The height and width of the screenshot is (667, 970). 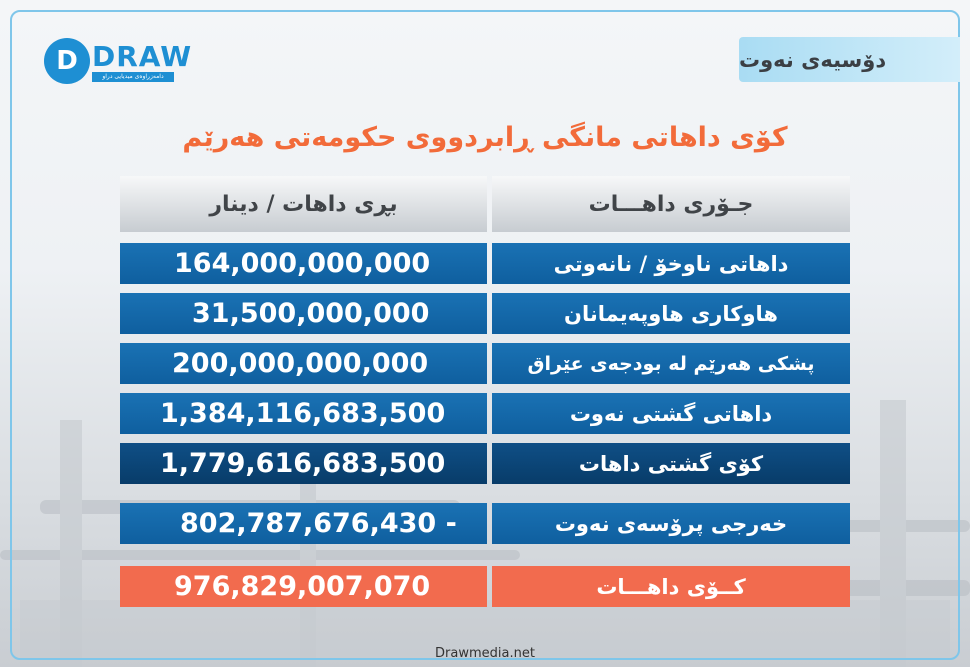 What do you see at coordinates (485, 653) in the screenshot?
I see `footer-website: Drawmedia.net` at bounding box center [485, 653].